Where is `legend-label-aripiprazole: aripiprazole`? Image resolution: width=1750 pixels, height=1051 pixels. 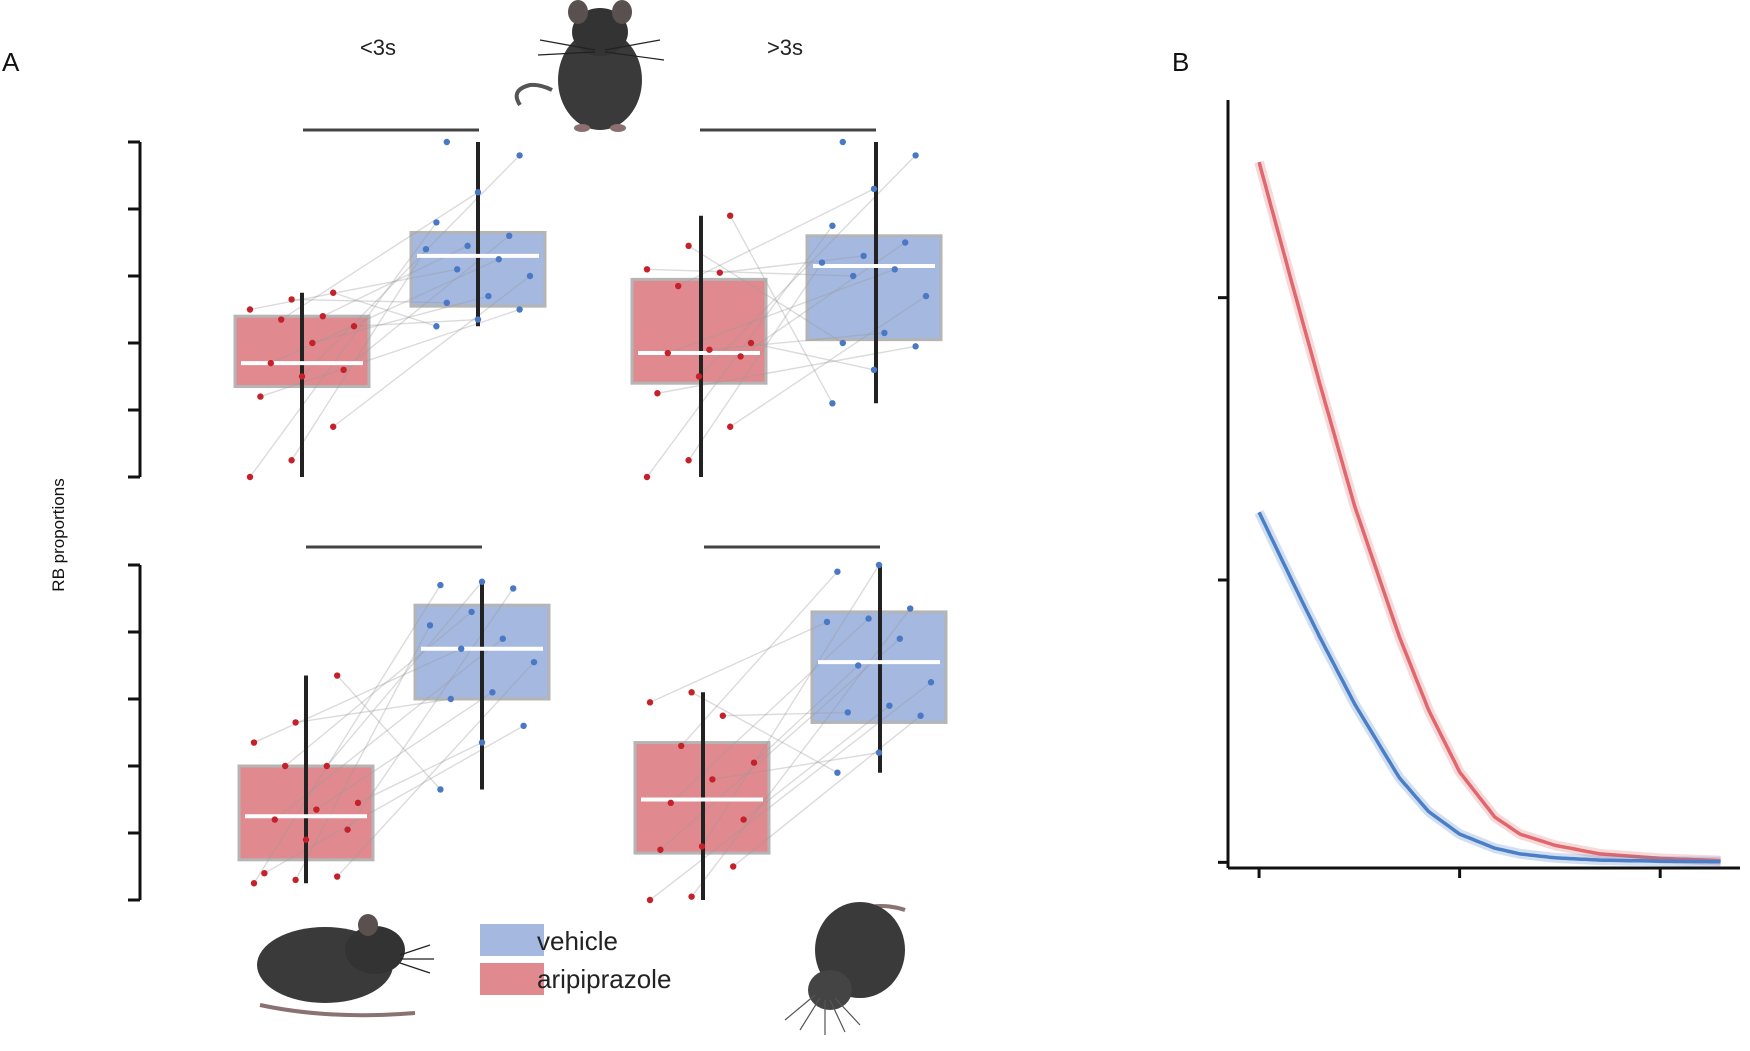 legend-label-aripiprazole: aripiprazole is located at coordinates (604, 979).